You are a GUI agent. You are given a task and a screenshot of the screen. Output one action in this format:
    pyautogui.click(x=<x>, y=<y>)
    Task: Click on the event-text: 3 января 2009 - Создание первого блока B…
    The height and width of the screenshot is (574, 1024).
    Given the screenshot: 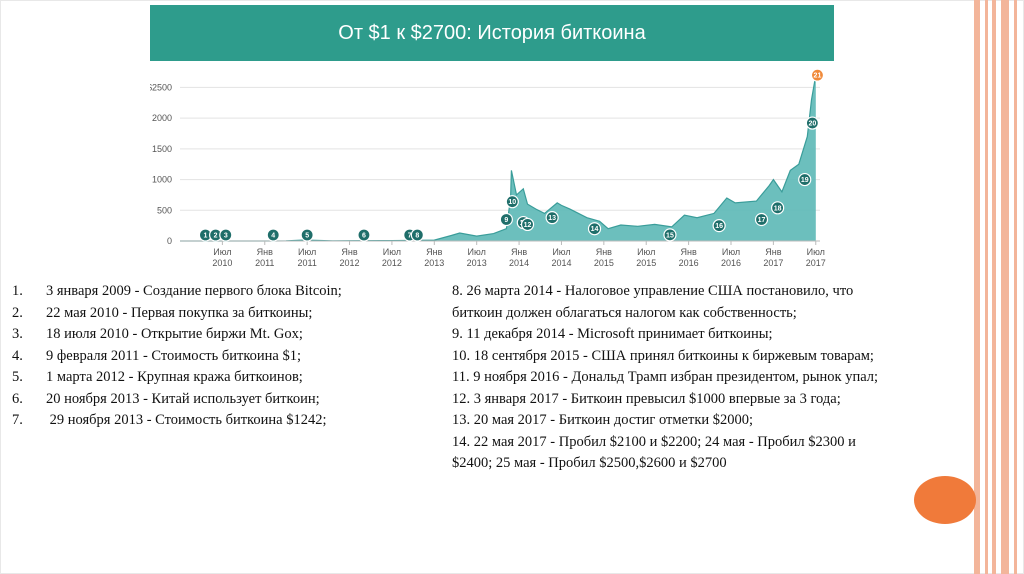 What is the action you would take?
    pyautogui.click(x=194, y=291)
    